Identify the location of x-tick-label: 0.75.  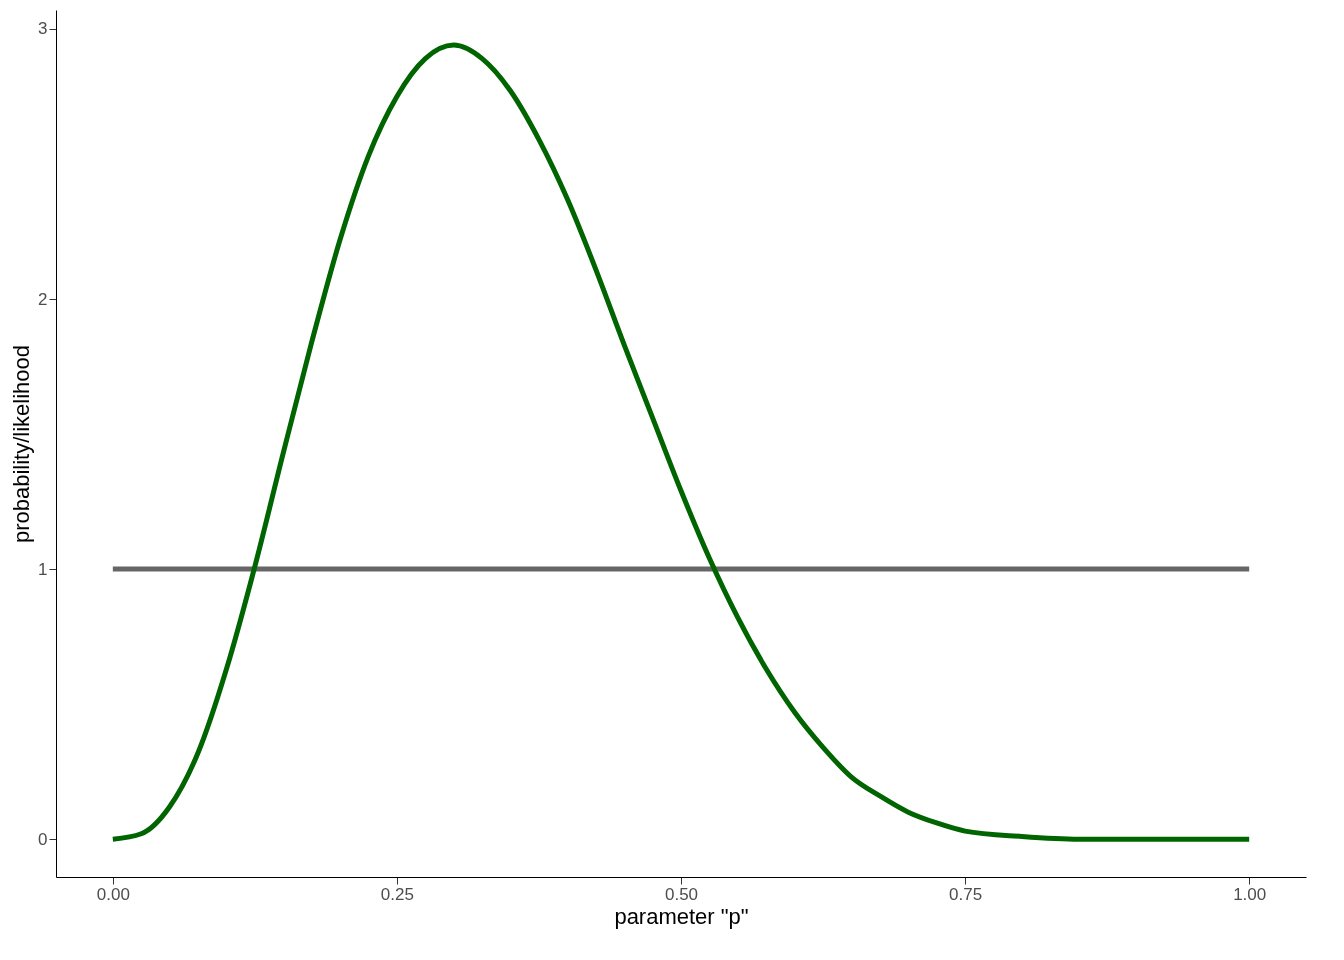
(966, 894).